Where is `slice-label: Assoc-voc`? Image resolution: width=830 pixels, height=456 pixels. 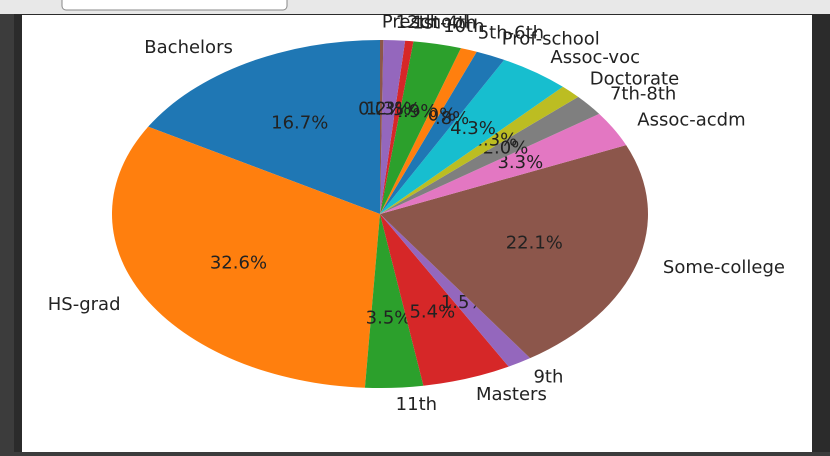
slice-label: Assoc-voc is located at coordinates (595, 57).